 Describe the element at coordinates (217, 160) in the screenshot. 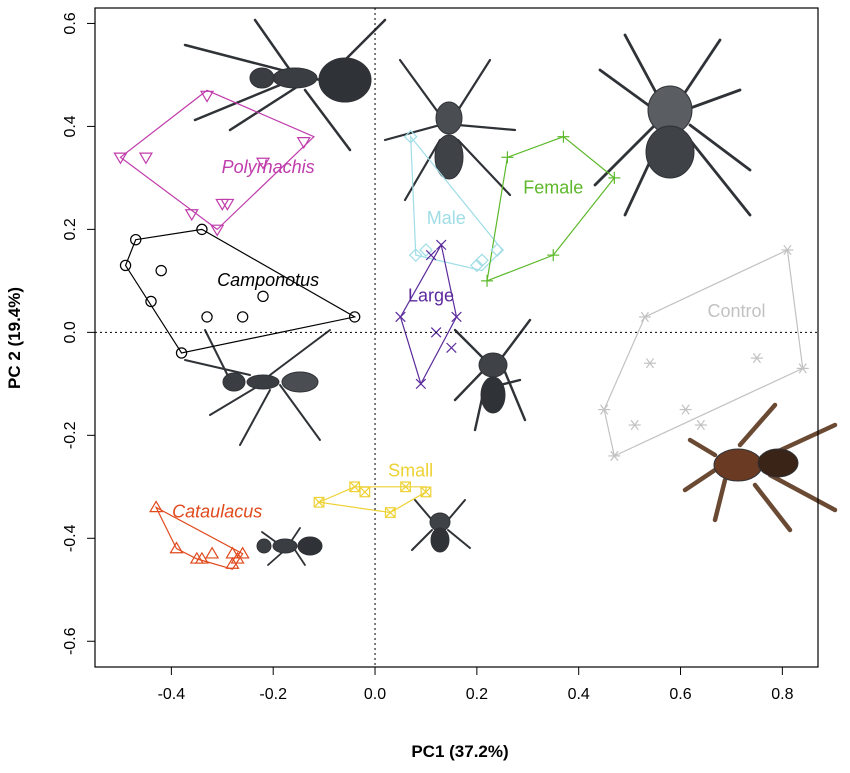

I see `polyrhachis-hull` at that location.